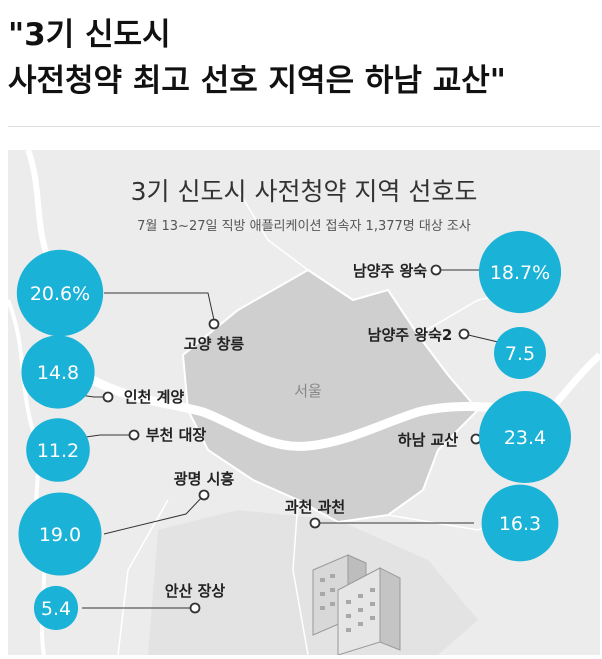  I want to click on bubble-value-남양주-왕숙2: 7.5, so click(520, 354).